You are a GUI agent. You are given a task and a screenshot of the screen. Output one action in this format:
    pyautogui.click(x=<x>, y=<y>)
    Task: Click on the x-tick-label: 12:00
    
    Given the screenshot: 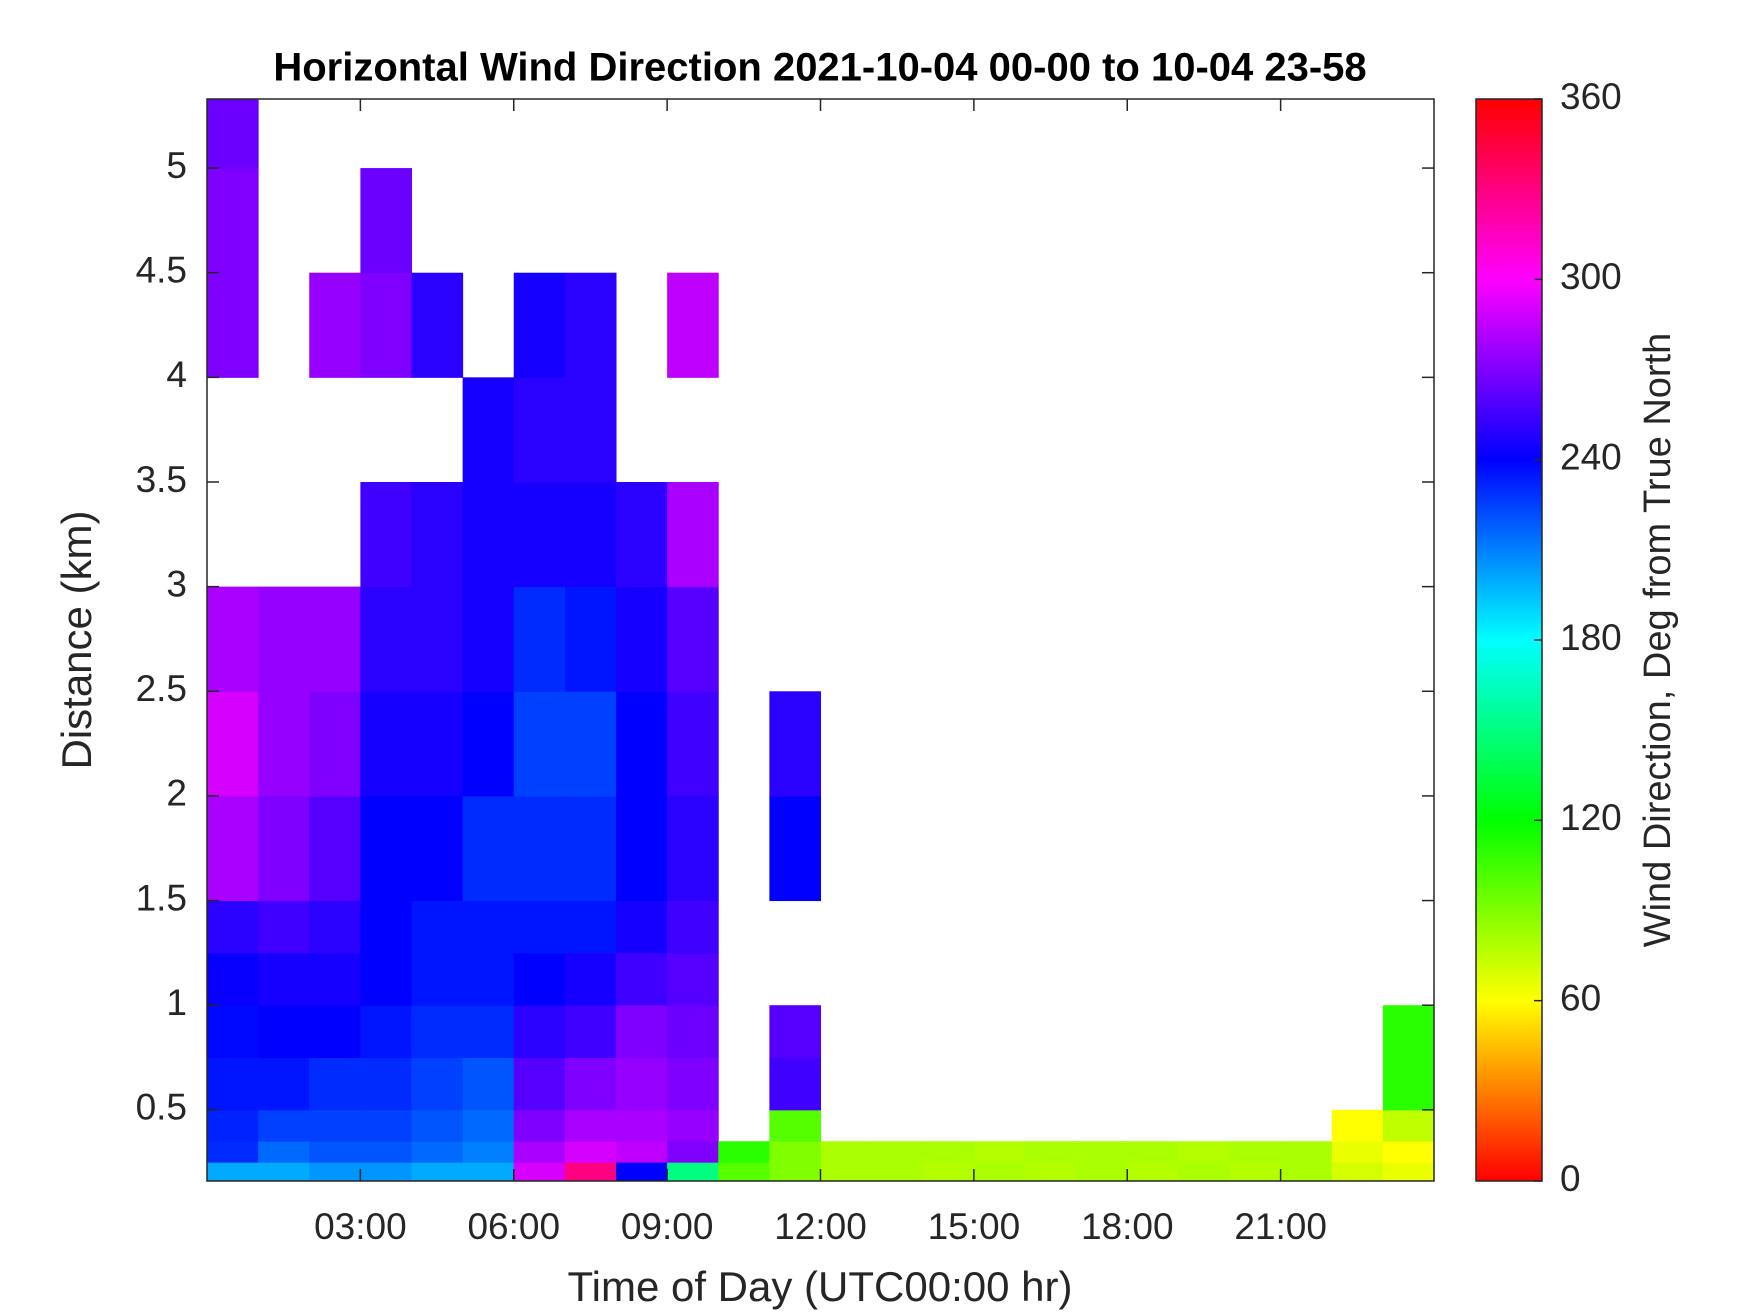 What is the action you would take?
    pyautogui.click(x=820, y=1226)
    